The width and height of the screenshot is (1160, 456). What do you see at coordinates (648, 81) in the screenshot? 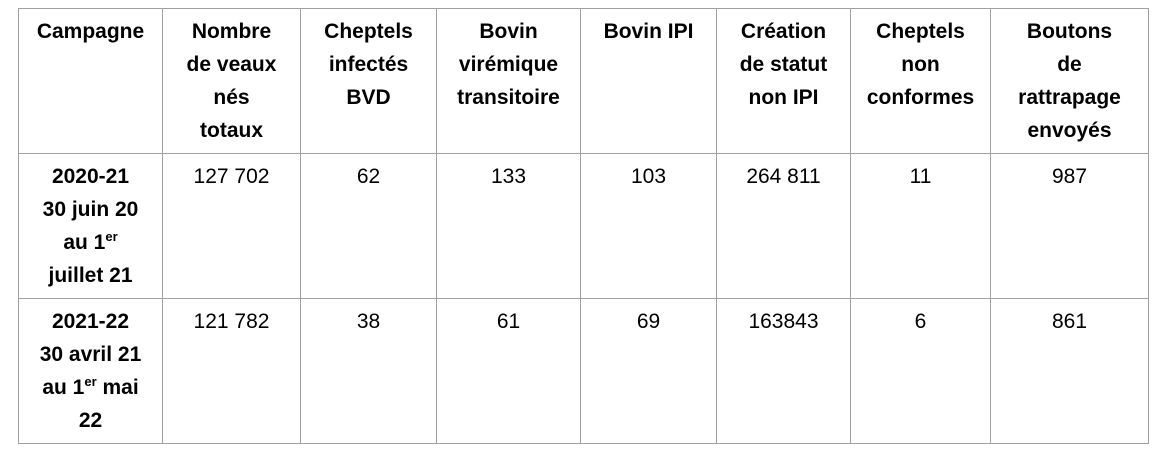
I see `column-header: Bovin IPI` at bounding box center [648, 81].